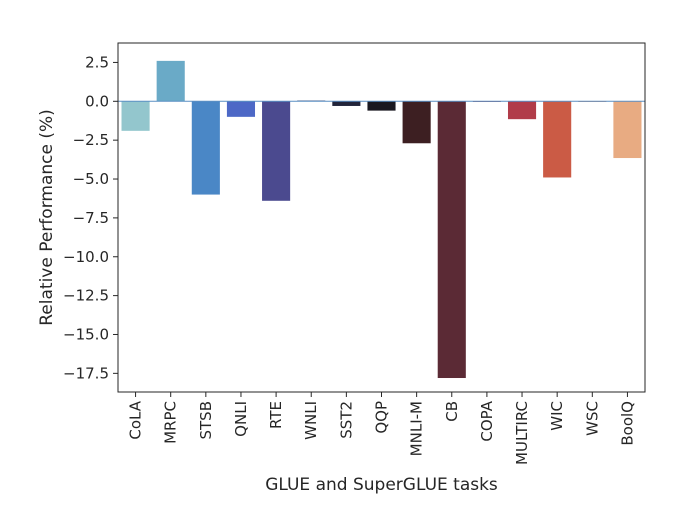 The height and width of the screenshot is (520, 674). What do you see at coordinates (346, 420) in the screenshot?
I see `x-tick-label: SST2` at bounding box center [346, 420].